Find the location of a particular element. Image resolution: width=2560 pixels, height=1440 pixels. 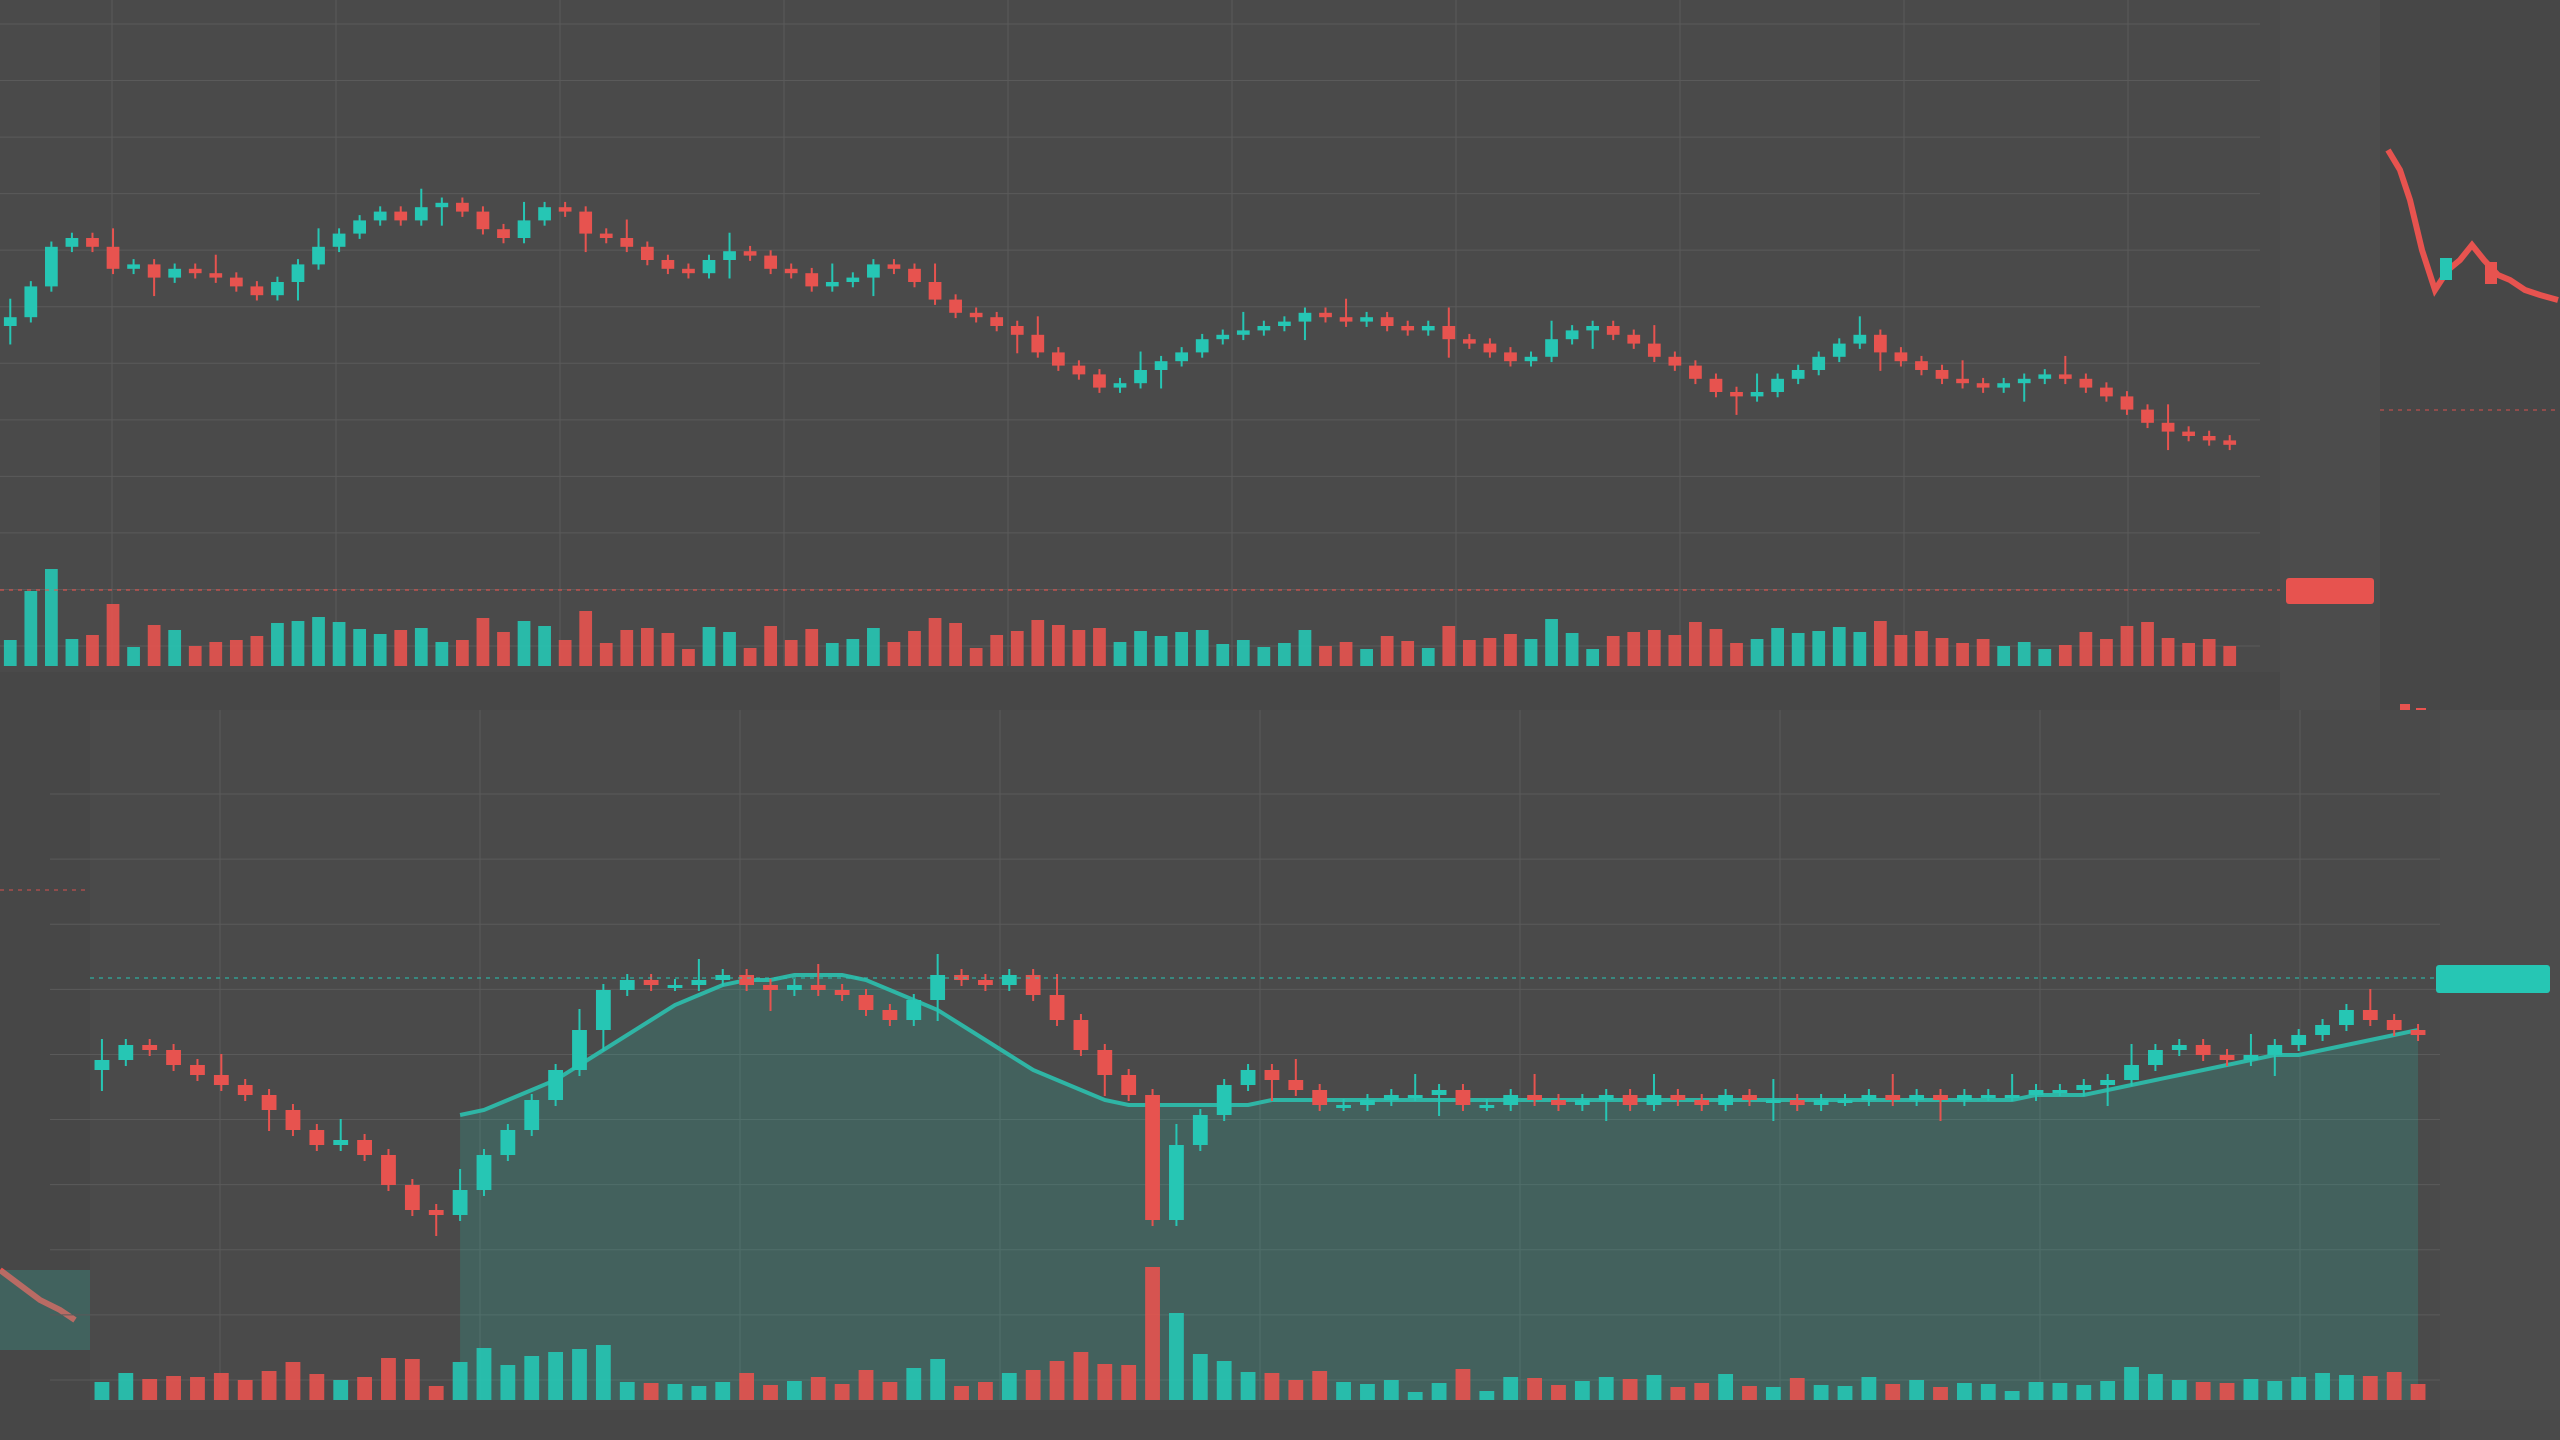

right-mini-bg is located at coordinates (2470, 370).